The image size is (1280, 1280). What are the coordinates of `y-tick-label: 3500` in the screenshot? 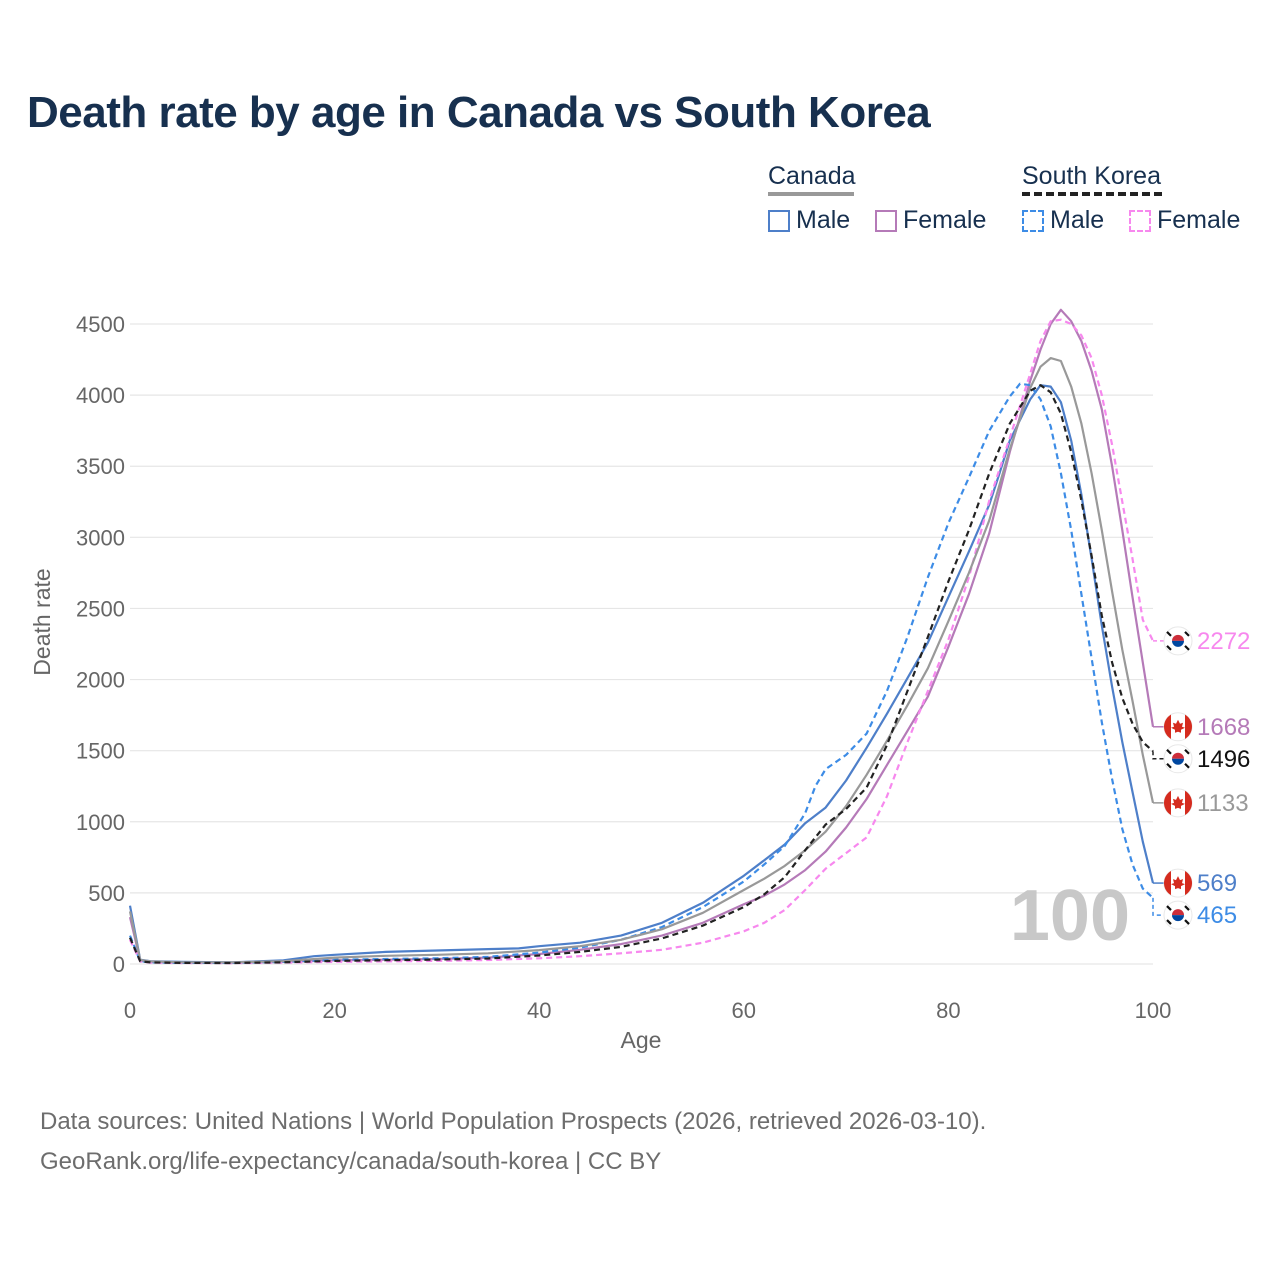 It's located at (100, 466).